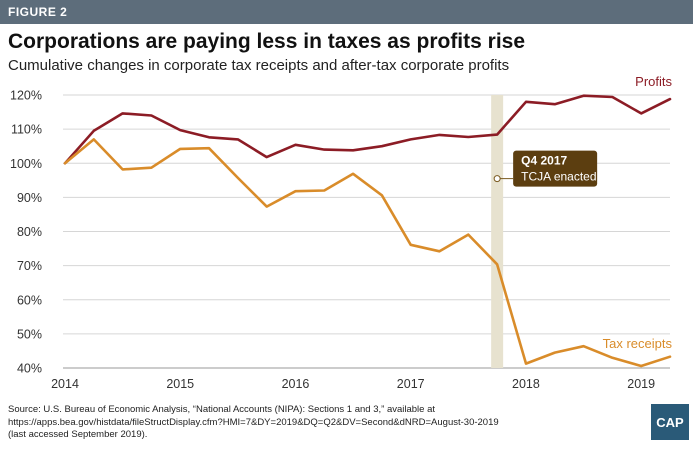 This screenshot has width=693, height=451. What do you see at coordinates (65, 384) in the screenshot?
I see `x-tick-label: 2014` at bounding box center [65, 384].